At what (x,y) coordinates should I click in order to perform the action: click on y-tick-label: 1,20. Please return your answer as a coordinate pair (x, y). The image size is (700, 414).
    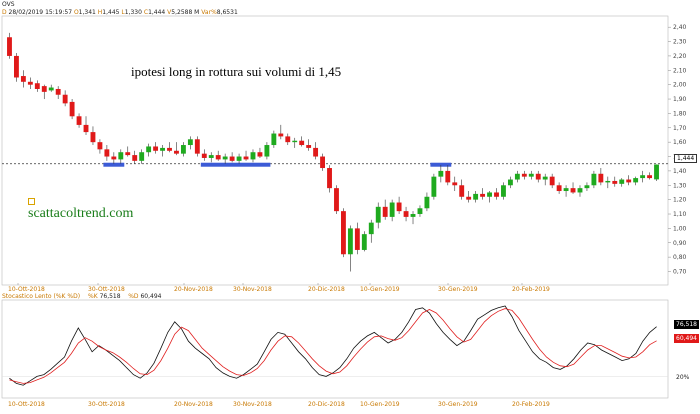
    Looking at the image, I should click on (680, 200).